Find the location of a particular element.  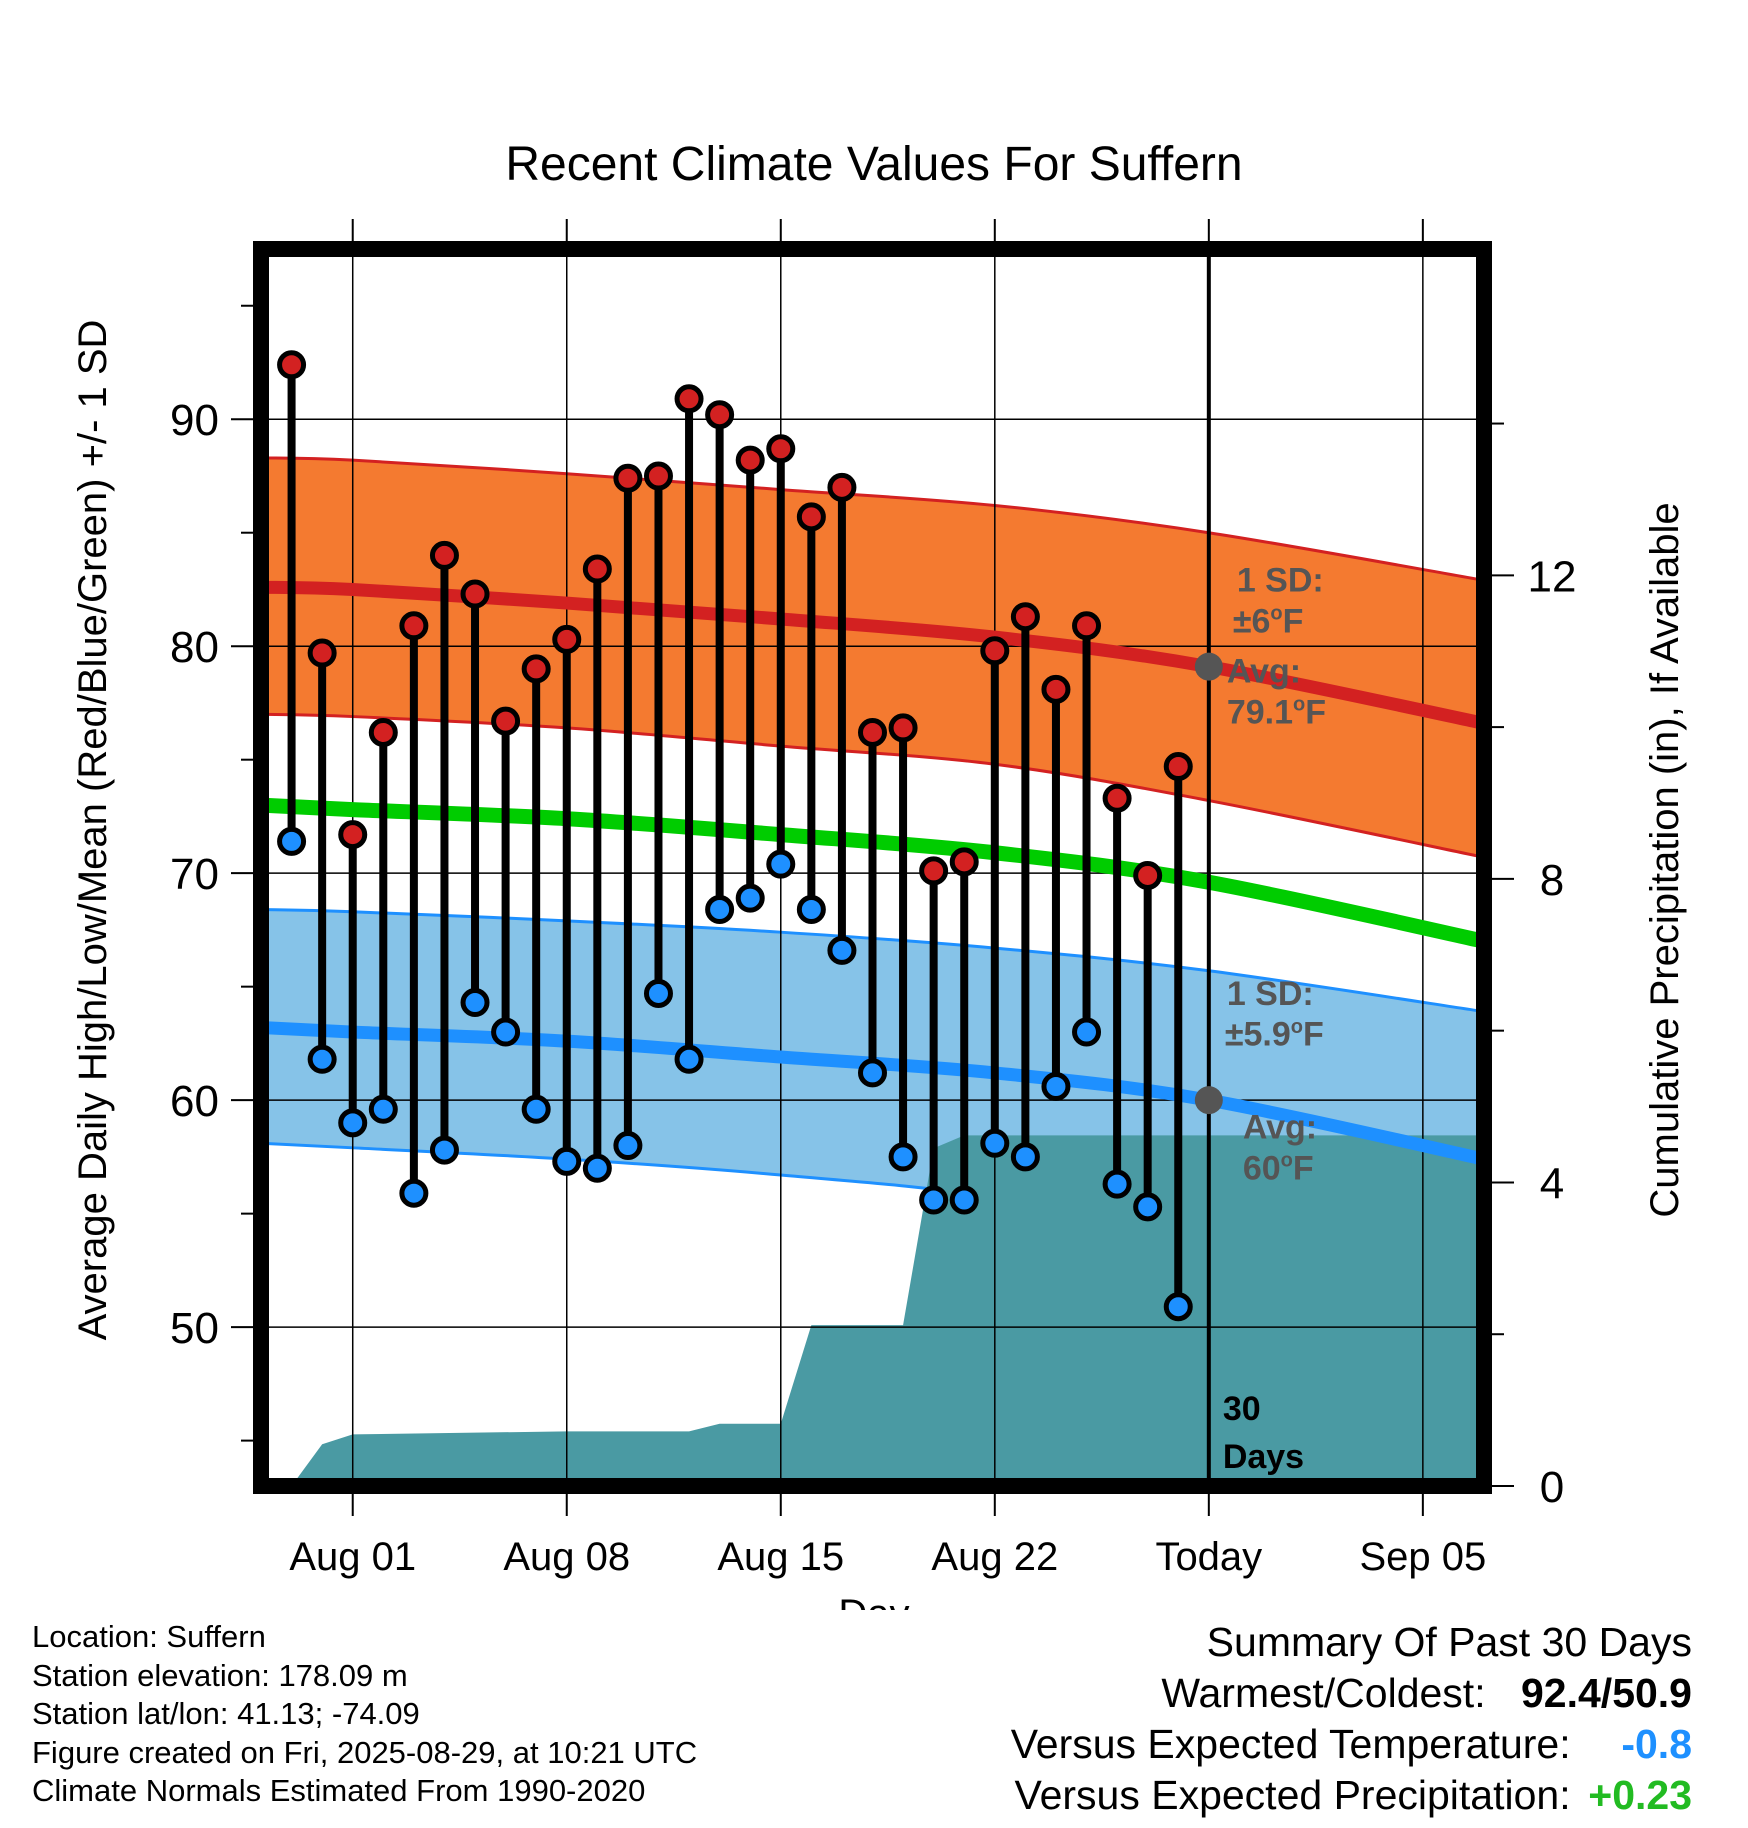

x-tick-label: Aug 22 is located at coordinates (994, 1557).